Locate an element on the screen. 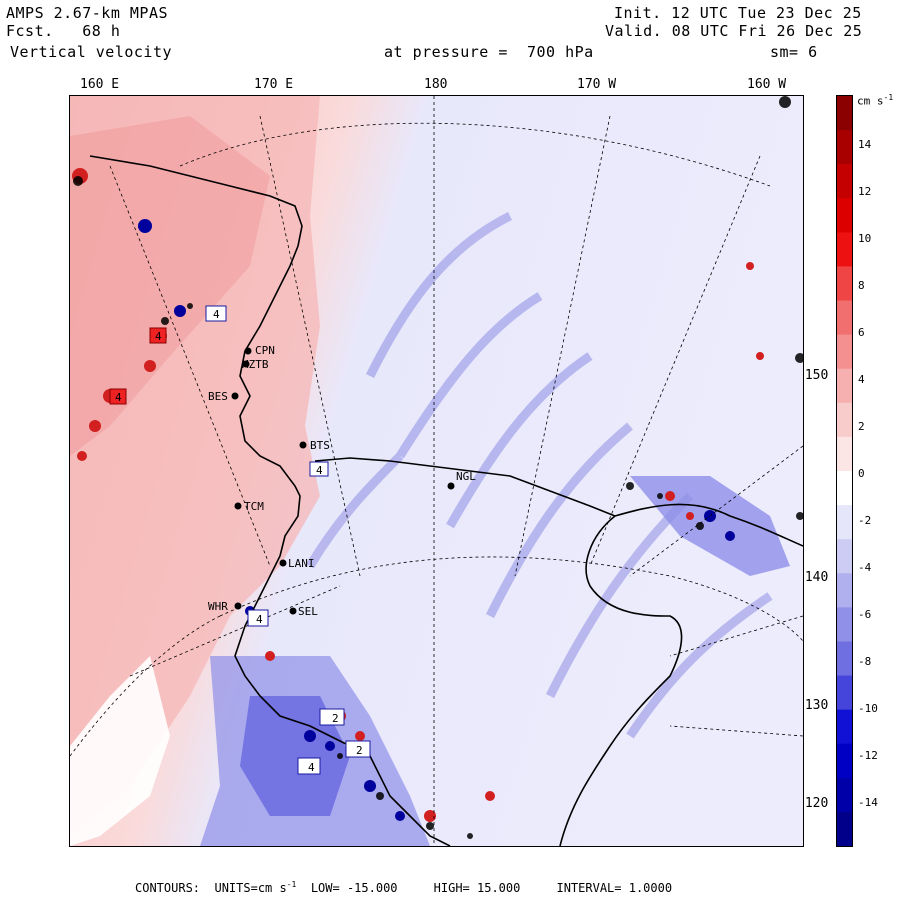 The height and width of the screenshot is (900, 900). colorbar-tick-label: 2 is located at coordinates (861, 426).